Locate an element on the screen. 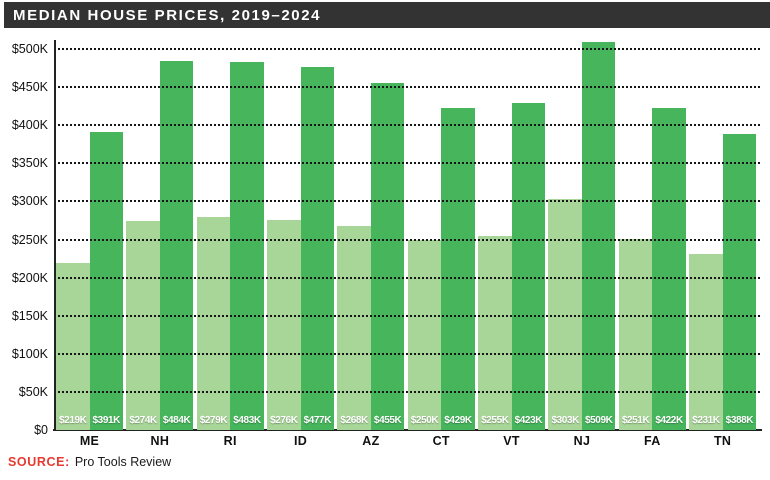 Image resolution: width=770 pixels, height=480 pixels. bar-value-label: $484K is located at coordinates (176, 420).